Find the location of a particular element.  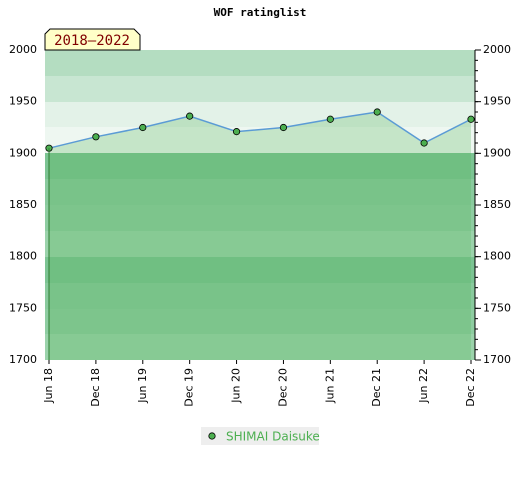

x-tick-label: Jun 21 is located at coordinates (329, 386).